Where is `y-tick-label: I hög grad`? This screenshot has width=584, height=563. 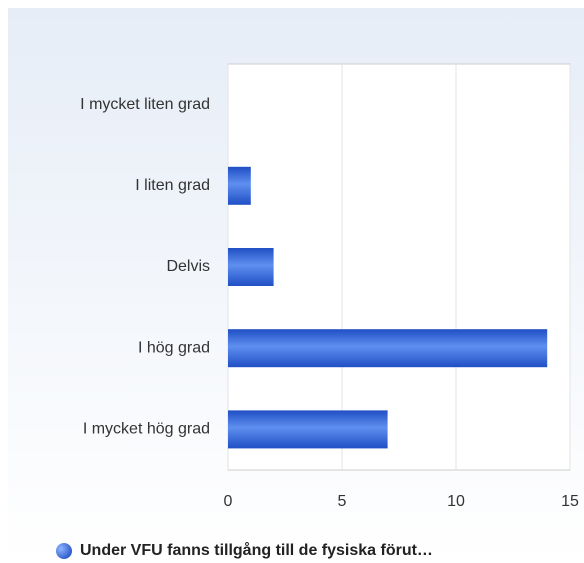 y-tick-label: I hög grad is located at coordinates (174, 347).